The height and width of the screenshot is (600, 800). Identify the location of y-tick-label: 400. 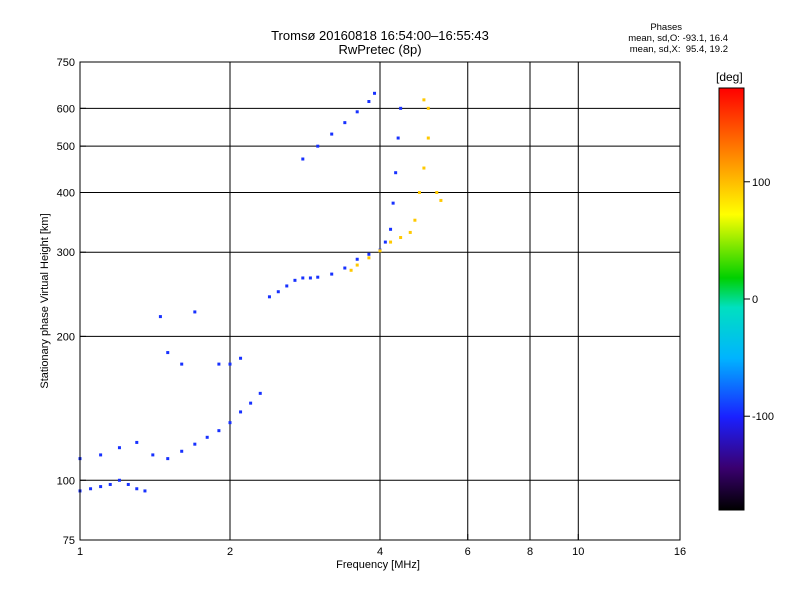
(66, 193).